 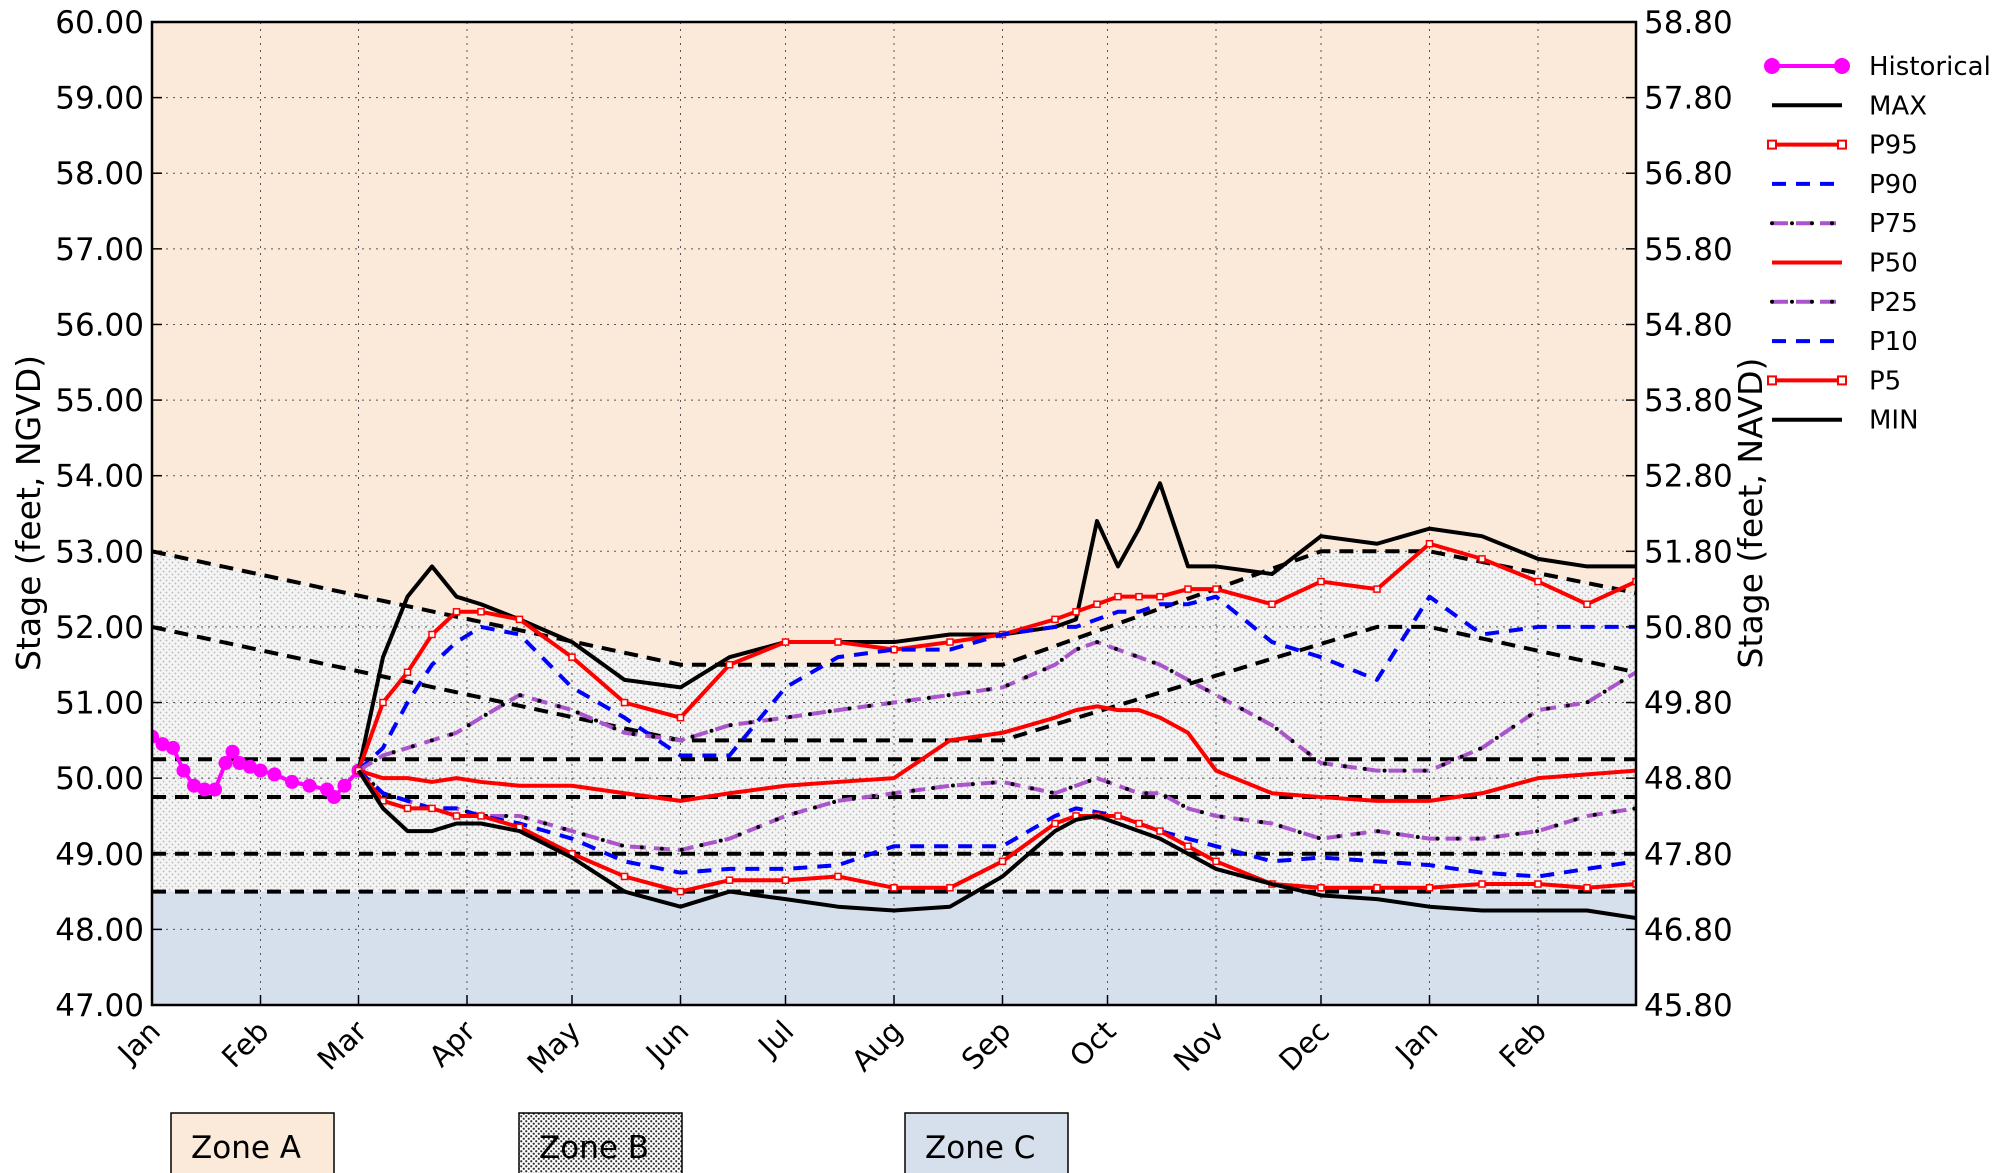 What do you see at coordinates (1688, 401) in the screenshot?
I see `y2-tick-label: 53.80` at bounding box center [1688, 401].